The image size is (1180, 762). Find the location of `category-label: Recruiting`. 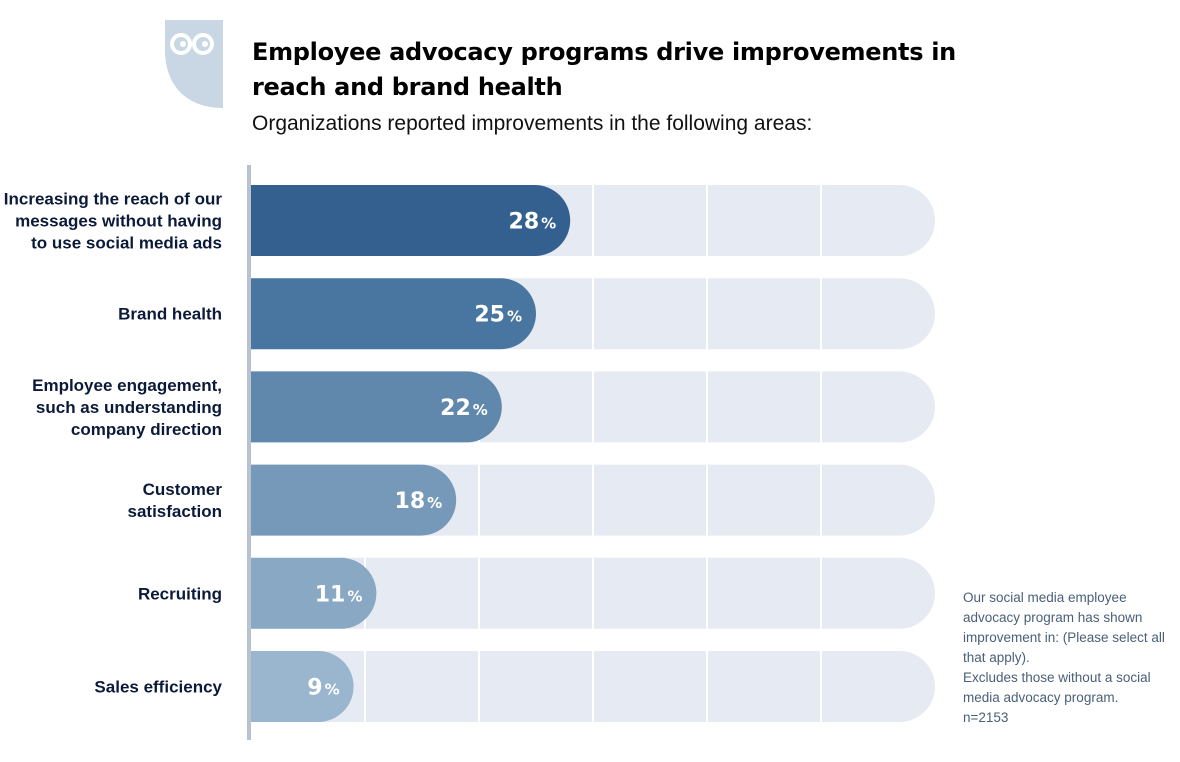

category-label: Recruiting is located at coordinates (180, 593).